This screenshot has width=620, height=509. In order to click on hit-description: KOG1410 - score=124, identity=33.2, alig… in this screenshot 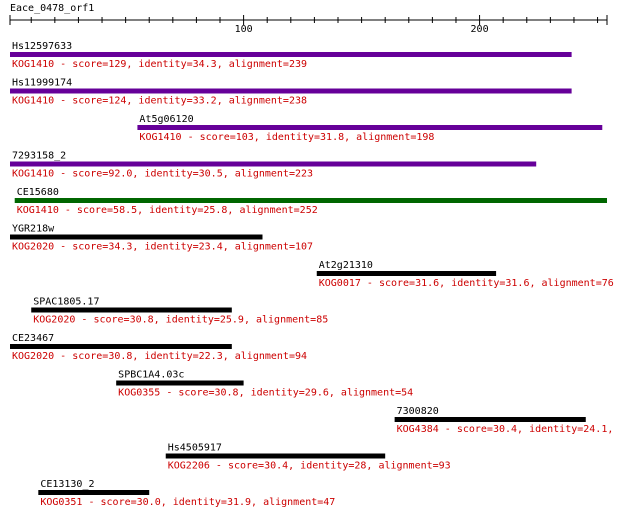, I will do `click(159, 101)`.